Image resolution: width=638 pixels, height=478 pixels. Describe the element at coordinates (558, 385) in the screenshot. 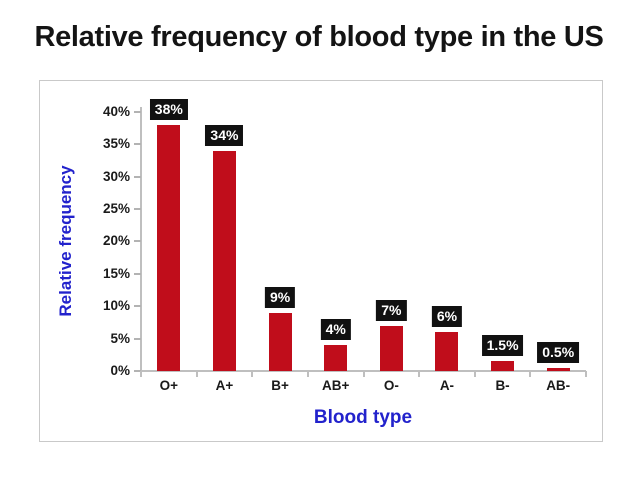

I see `x-category-label: AB-` at that location.